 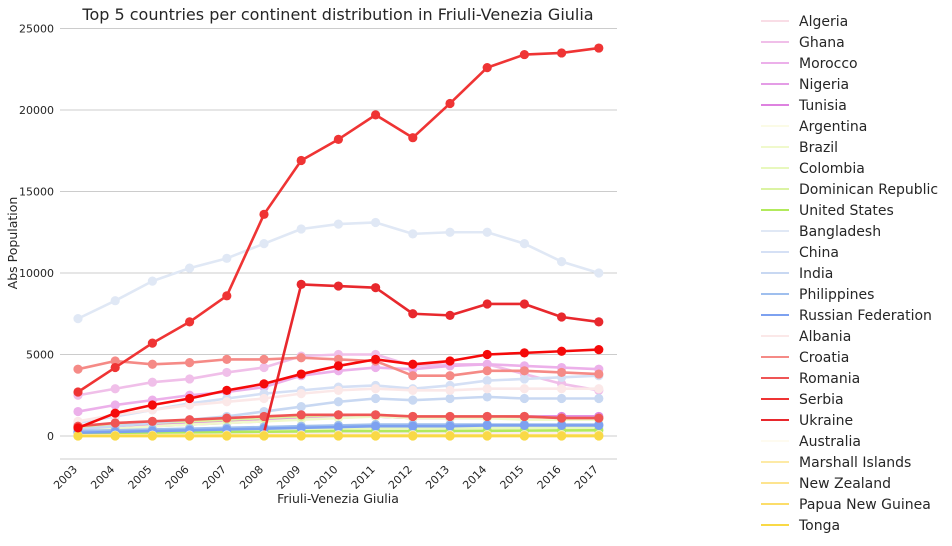 I want to click on y-tick-label: 0, so click(x=50, y=436).